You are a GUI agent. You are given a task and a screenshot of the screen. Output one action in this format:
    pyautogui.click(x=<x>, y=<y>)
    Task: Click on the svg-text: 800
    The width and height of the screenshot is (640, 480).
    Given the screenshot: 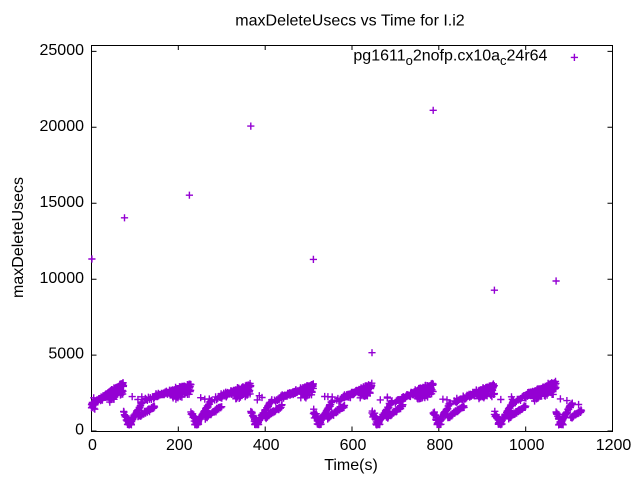 What is the action you would take?
    pyautogui.click(x=439, y=445)
    